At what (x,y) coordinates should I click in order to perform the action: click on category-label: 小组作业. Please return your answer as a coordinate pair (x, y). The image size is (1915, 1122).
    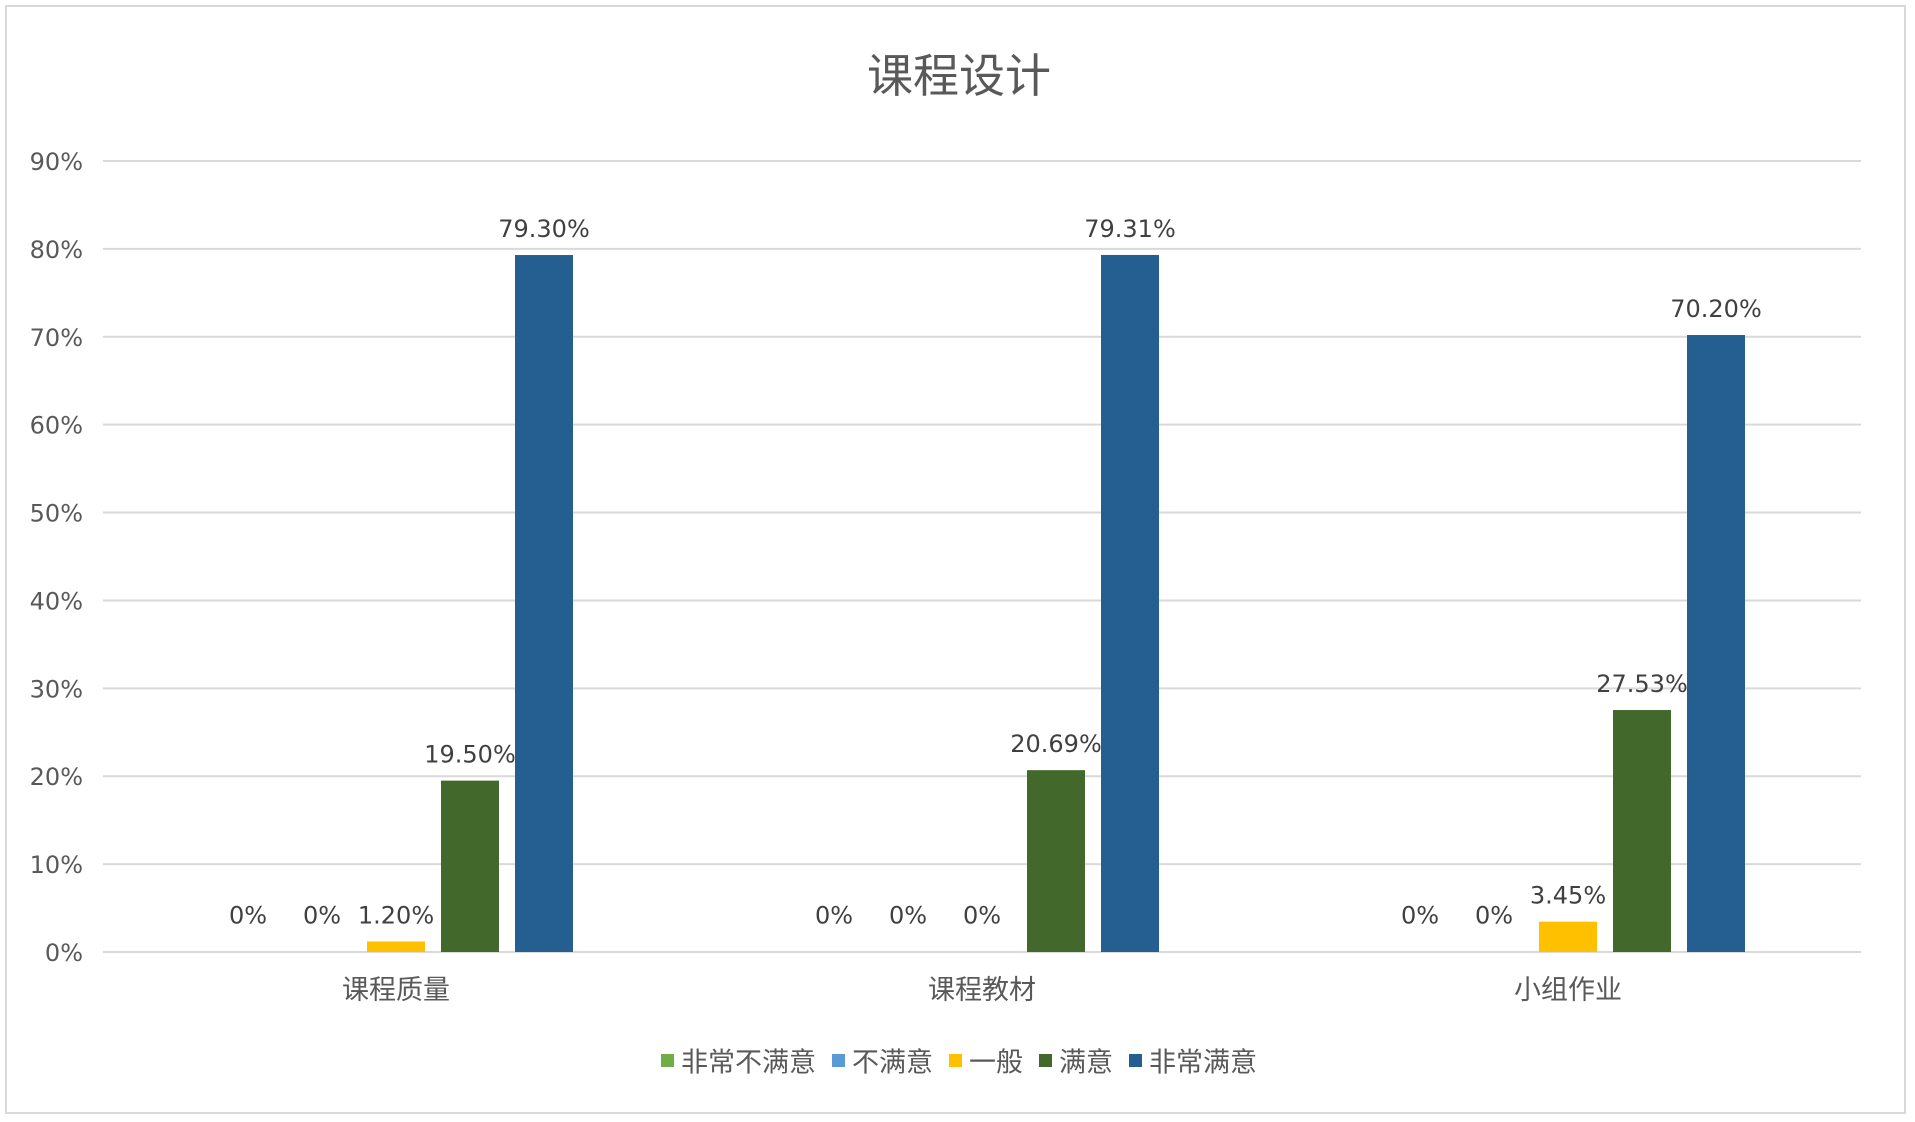
    Looking at the image, I should click on (1568, 990).